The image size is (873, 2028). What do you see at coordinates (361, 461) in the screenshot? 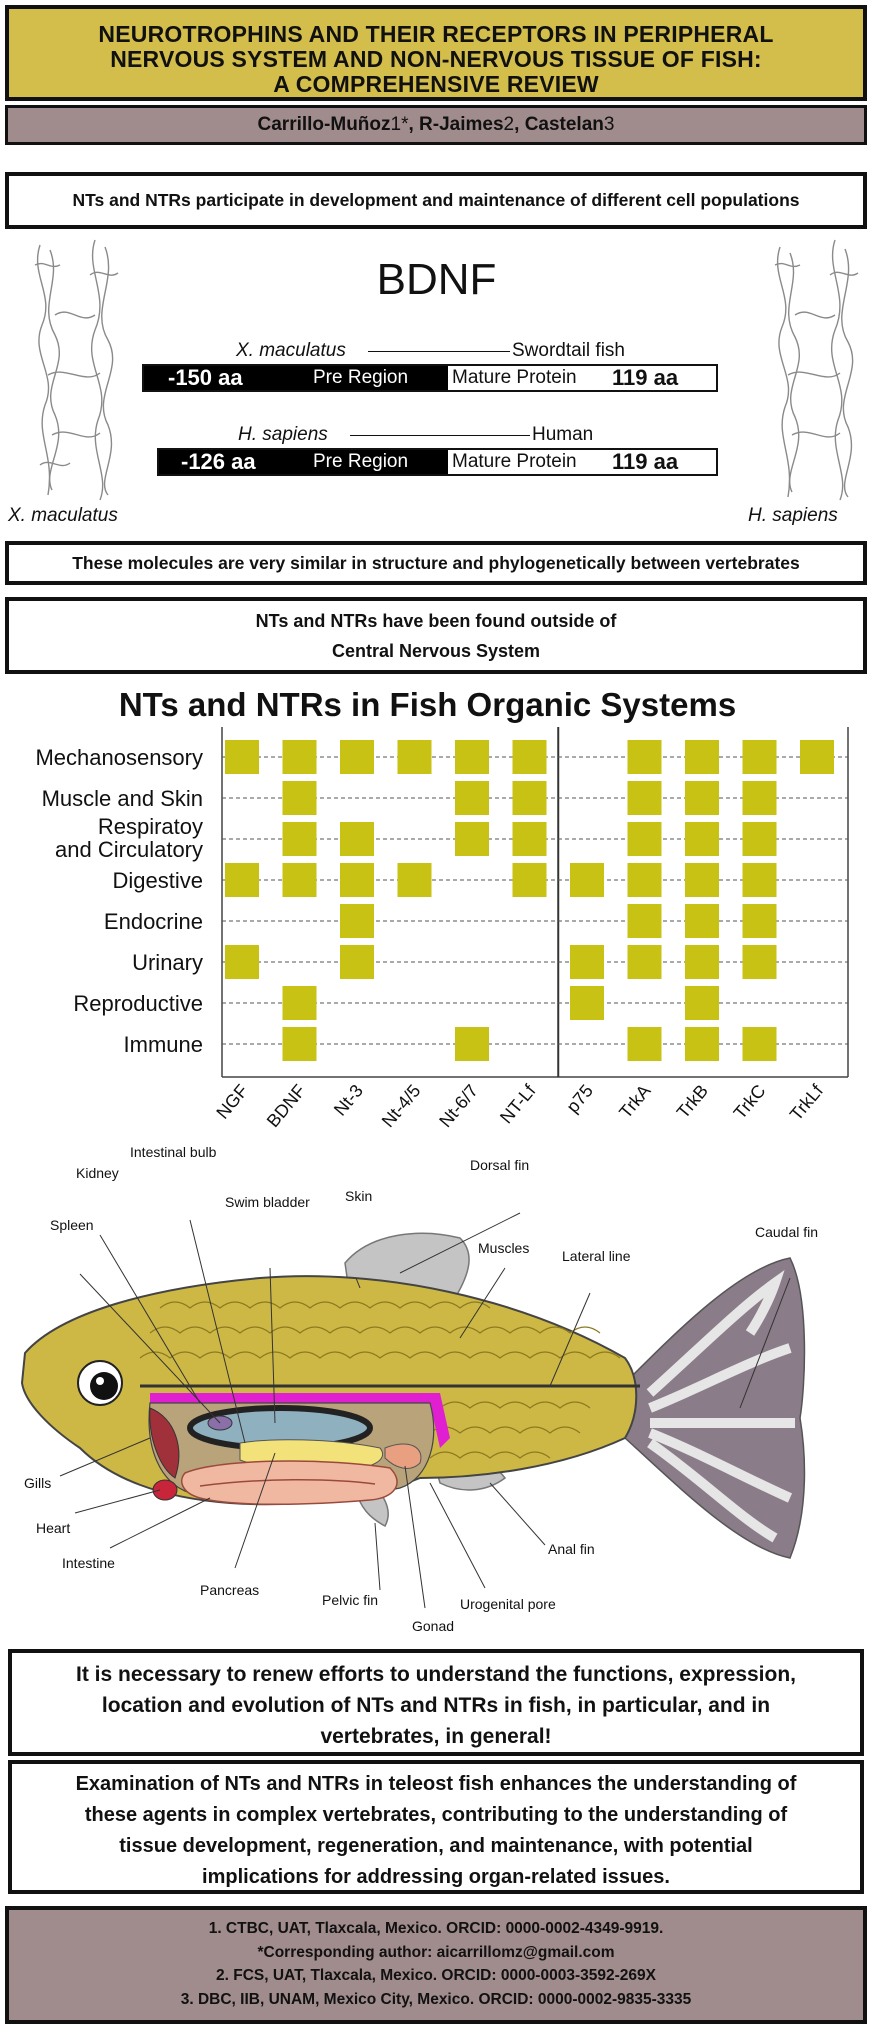
I see `row2-pre-label: Pre Region` at bounding box center [361, 461].